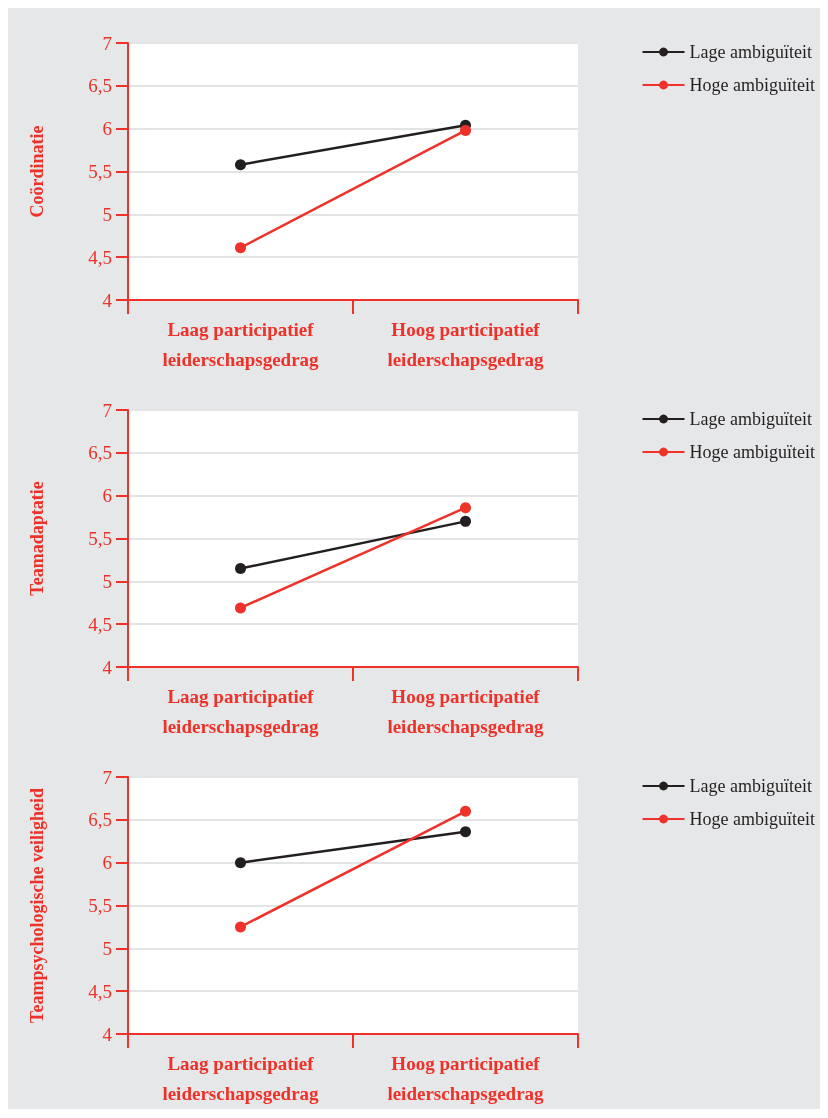 The image size is (828, 1118). I want to click on y-axis-title: Coördinatie, so click(37, 171).